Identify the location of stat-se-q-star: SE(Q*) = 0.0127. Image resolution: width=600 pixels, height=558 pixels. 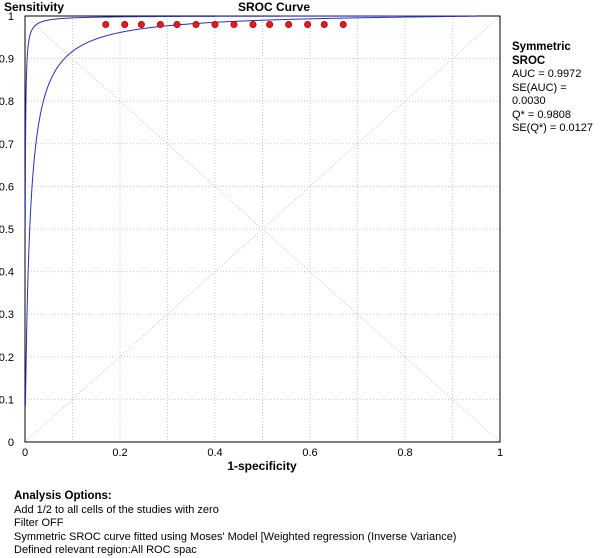
(553, 128).